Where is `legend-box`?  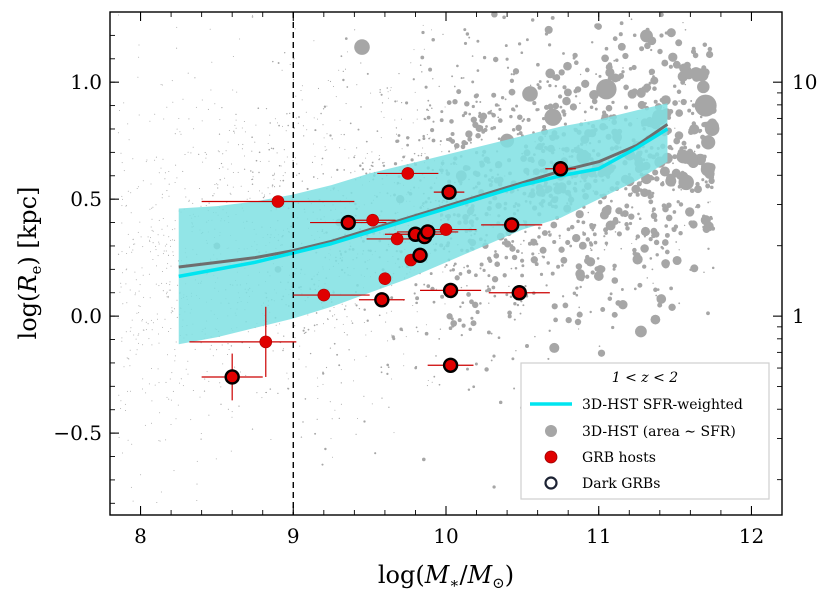 legend-box is located at coordinates (645, 431).